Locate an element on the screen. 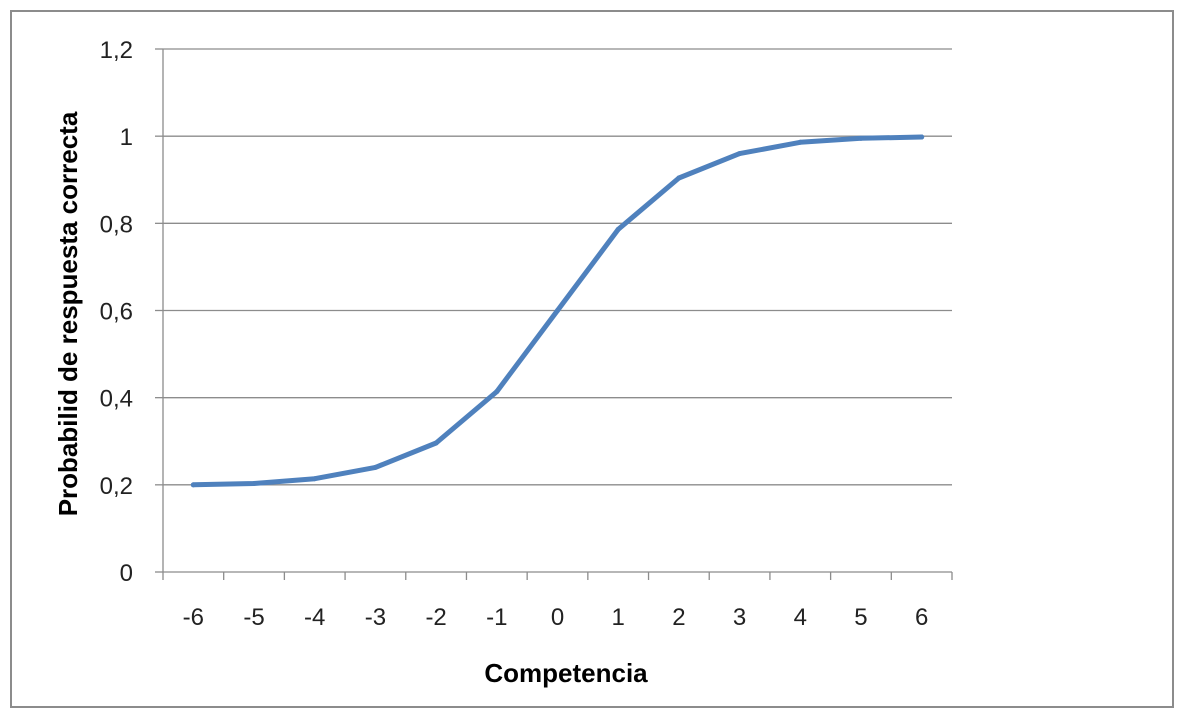  y-tick-label: 0,2 is located at coordinates (116, 486).